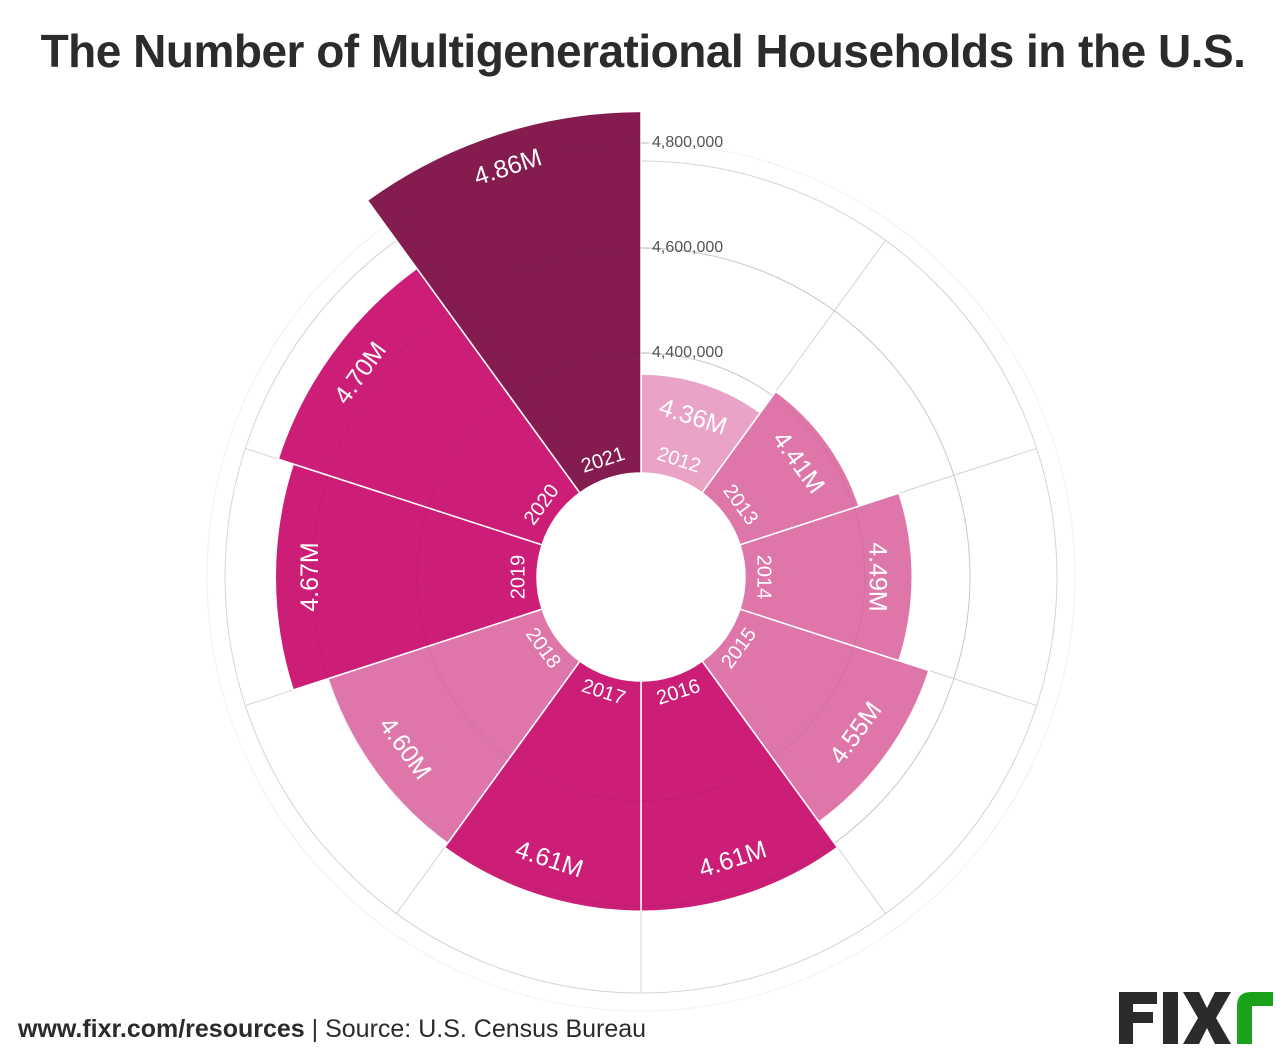  What do you see at coordinates (764, 577) in the screenshot?
I see `year-label: 2014` at bounding box center [764, 577].